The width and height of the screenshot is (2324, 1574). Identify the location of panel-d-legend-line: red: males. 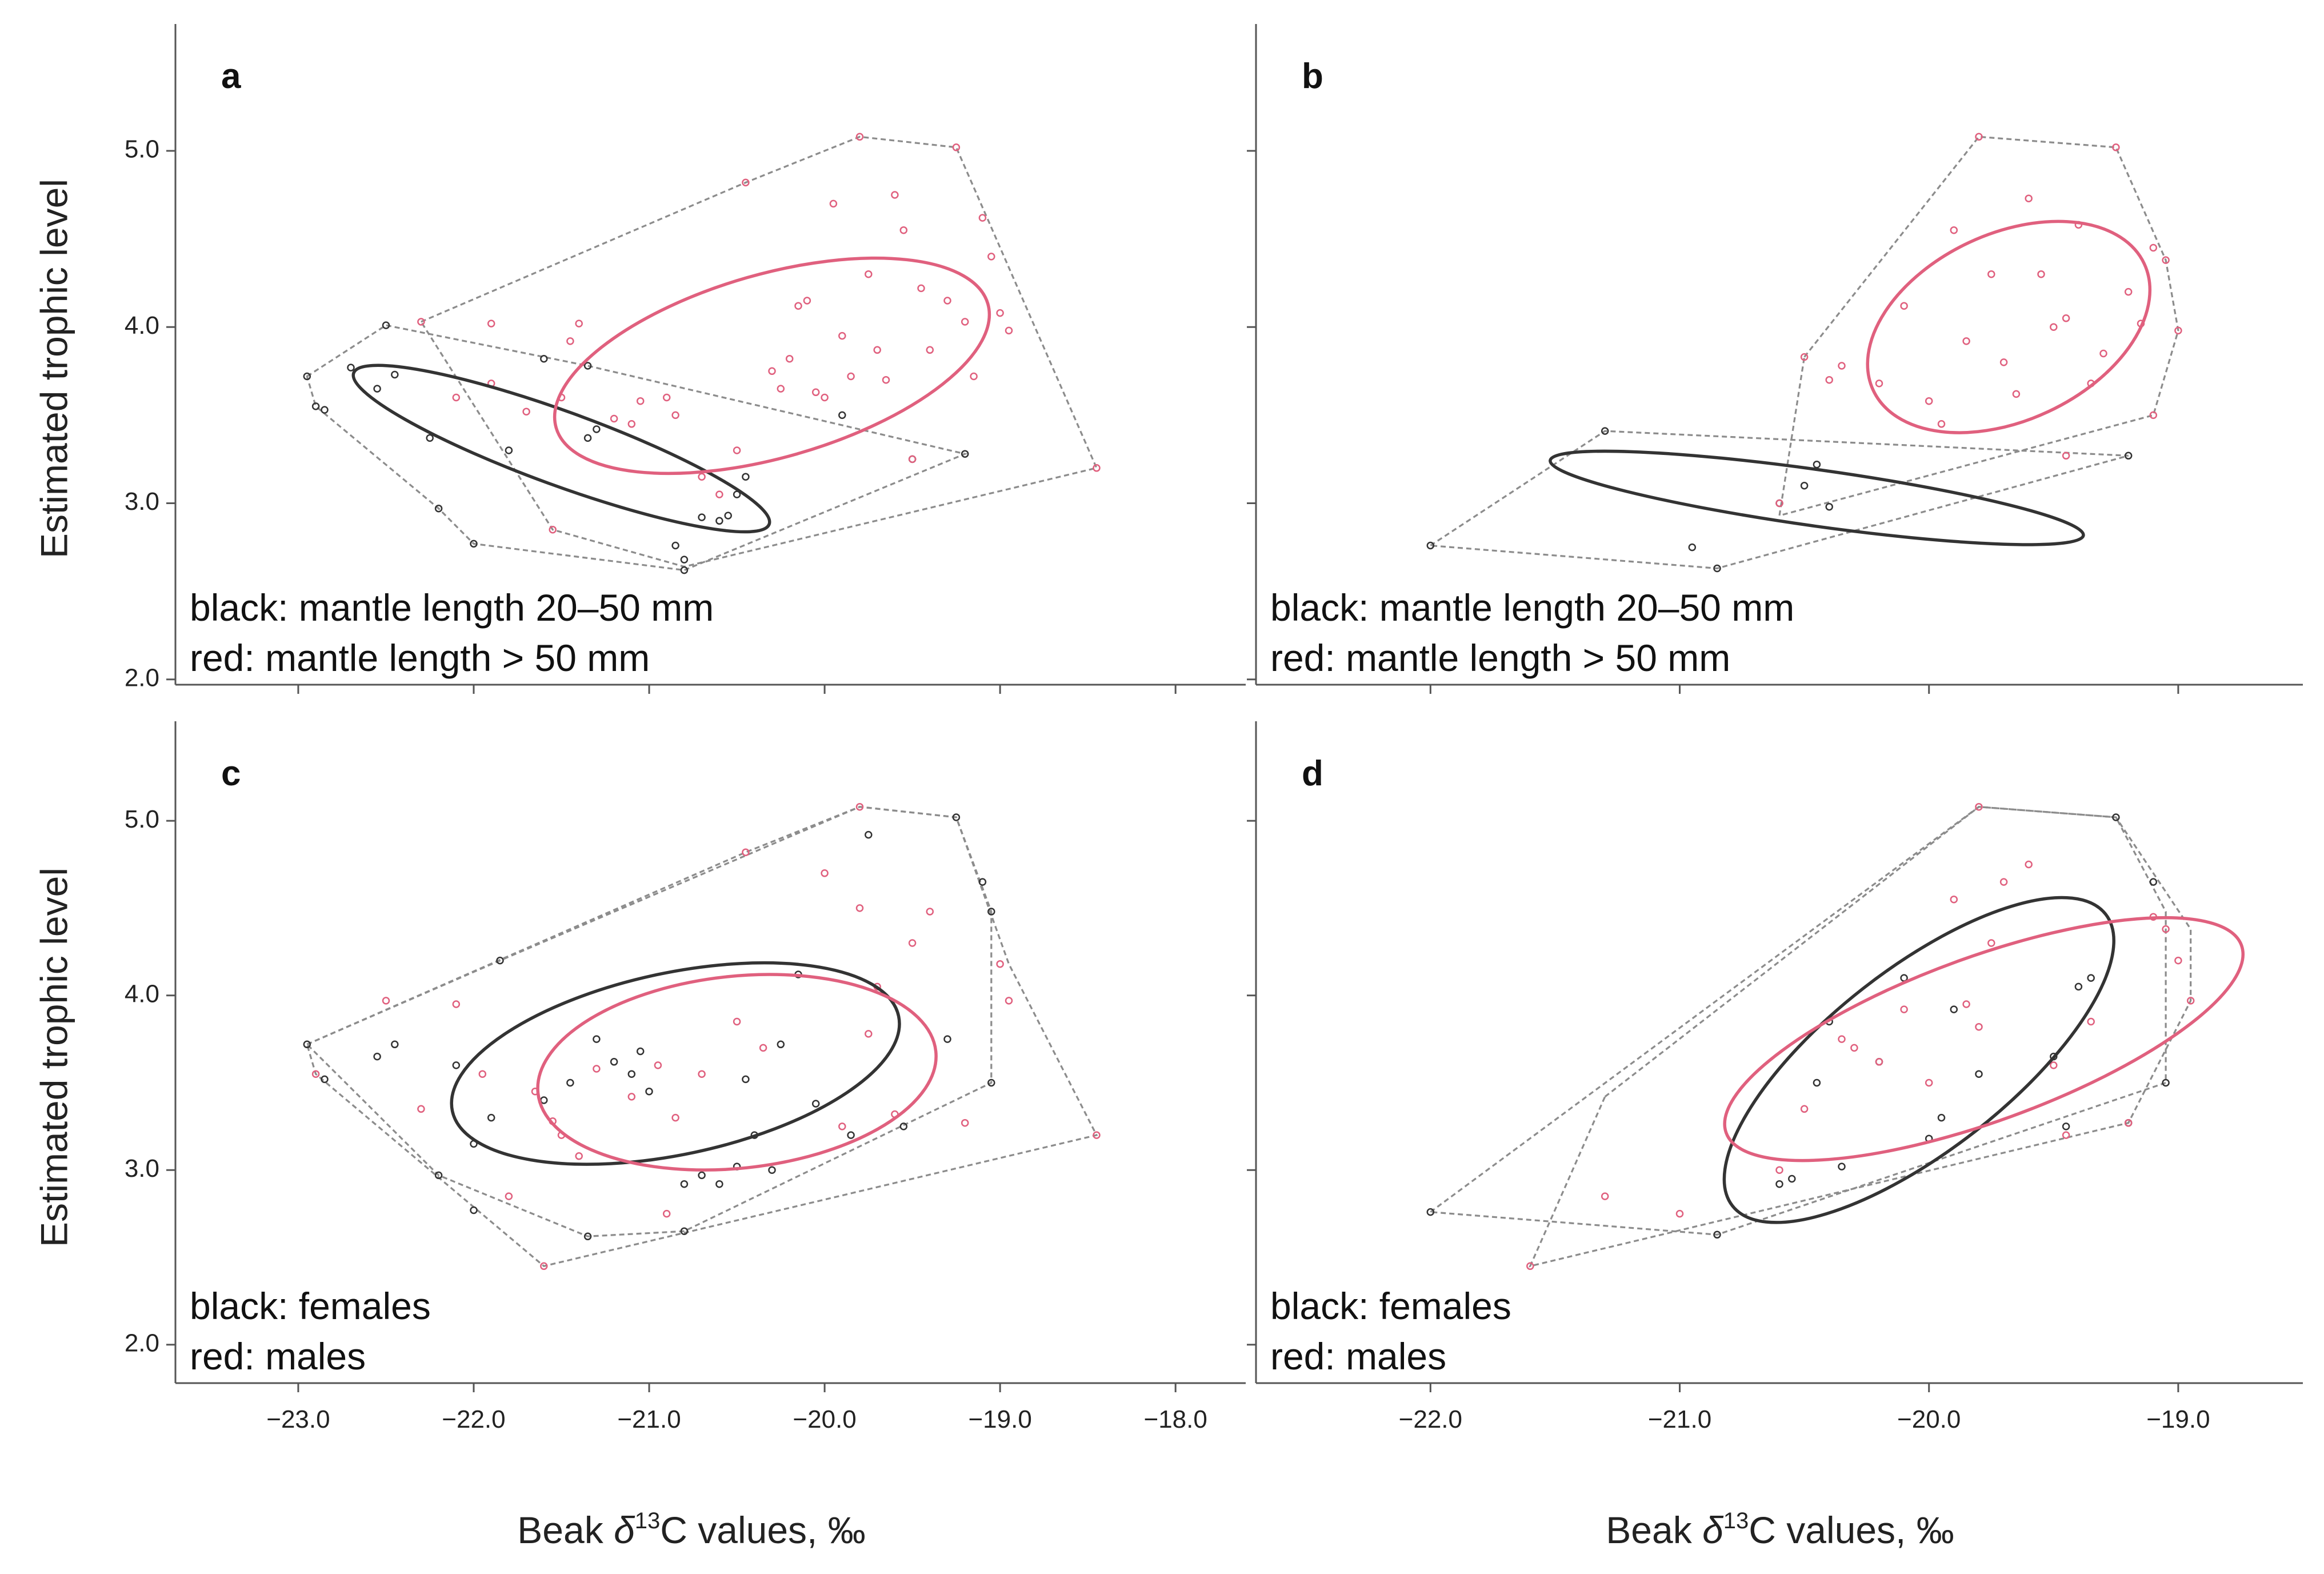
(1358, 1356).